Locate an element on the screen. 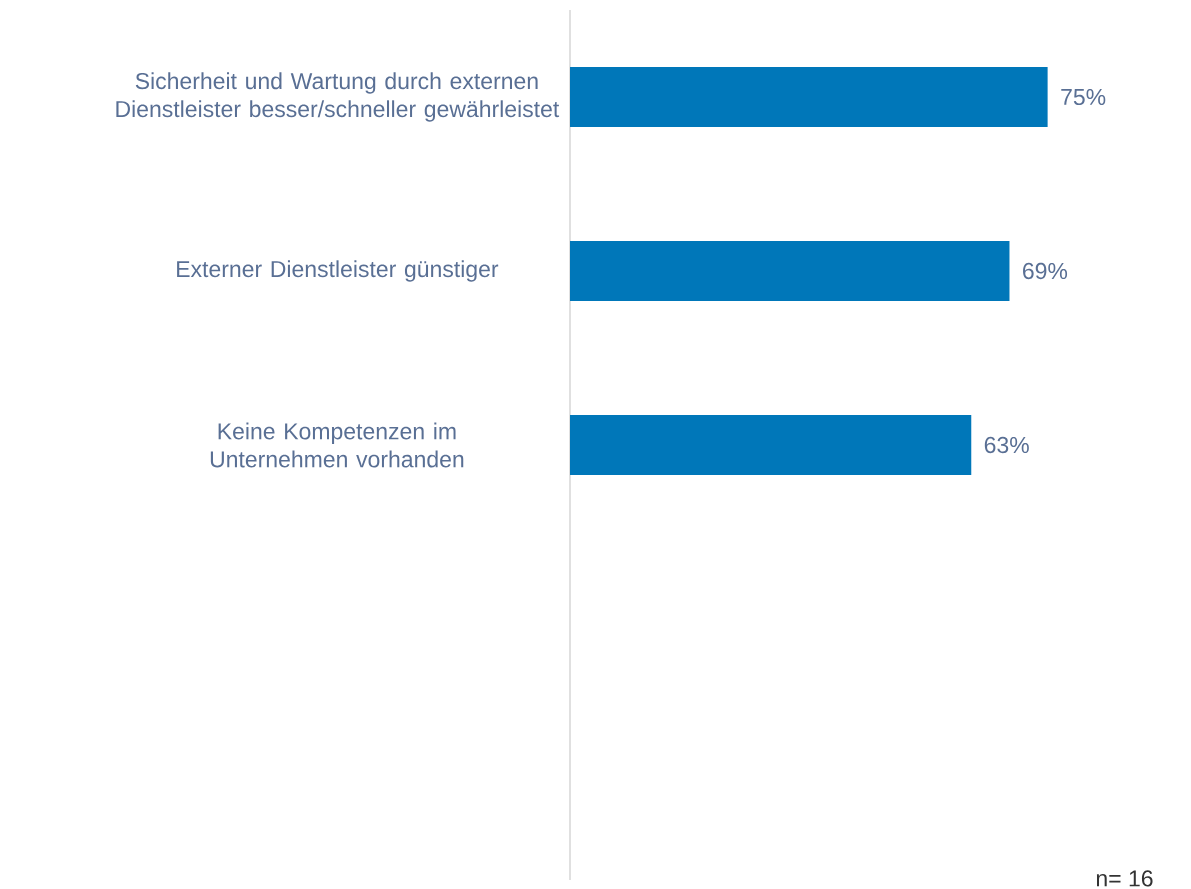 The height and width of the screenshot is (889, 1191). data-label: 75% is located at coordinates (1083, 97).